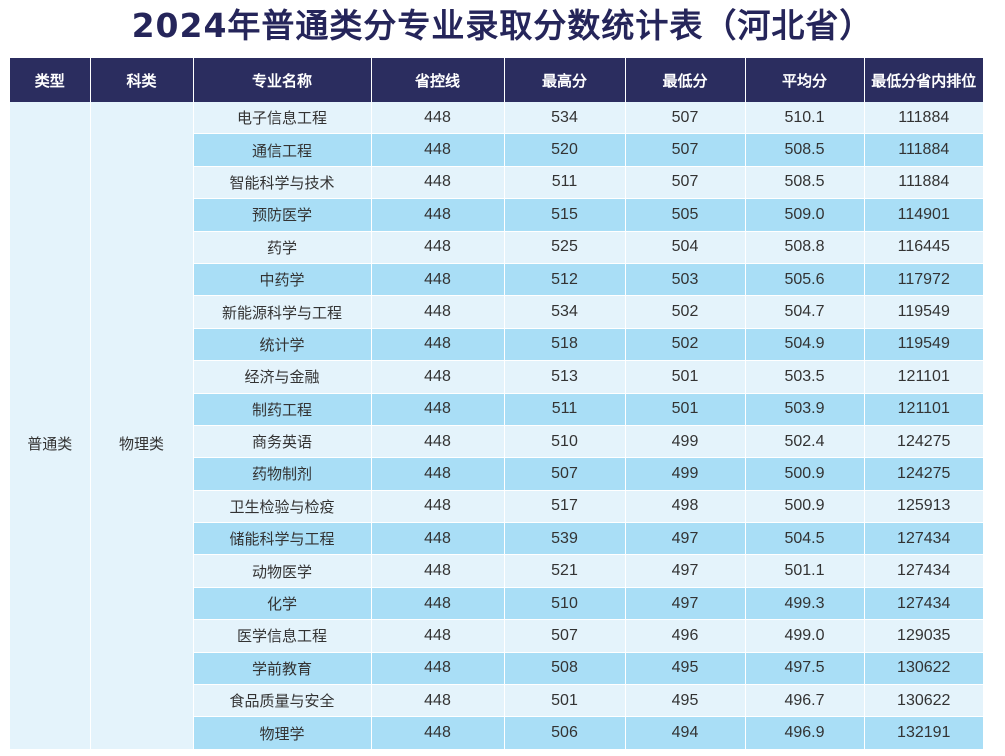 The height and width of the screenshot is (756, 1005). I want to click on table-row: 统计学 448 518 502 504.9 119549, so click(496, 345).